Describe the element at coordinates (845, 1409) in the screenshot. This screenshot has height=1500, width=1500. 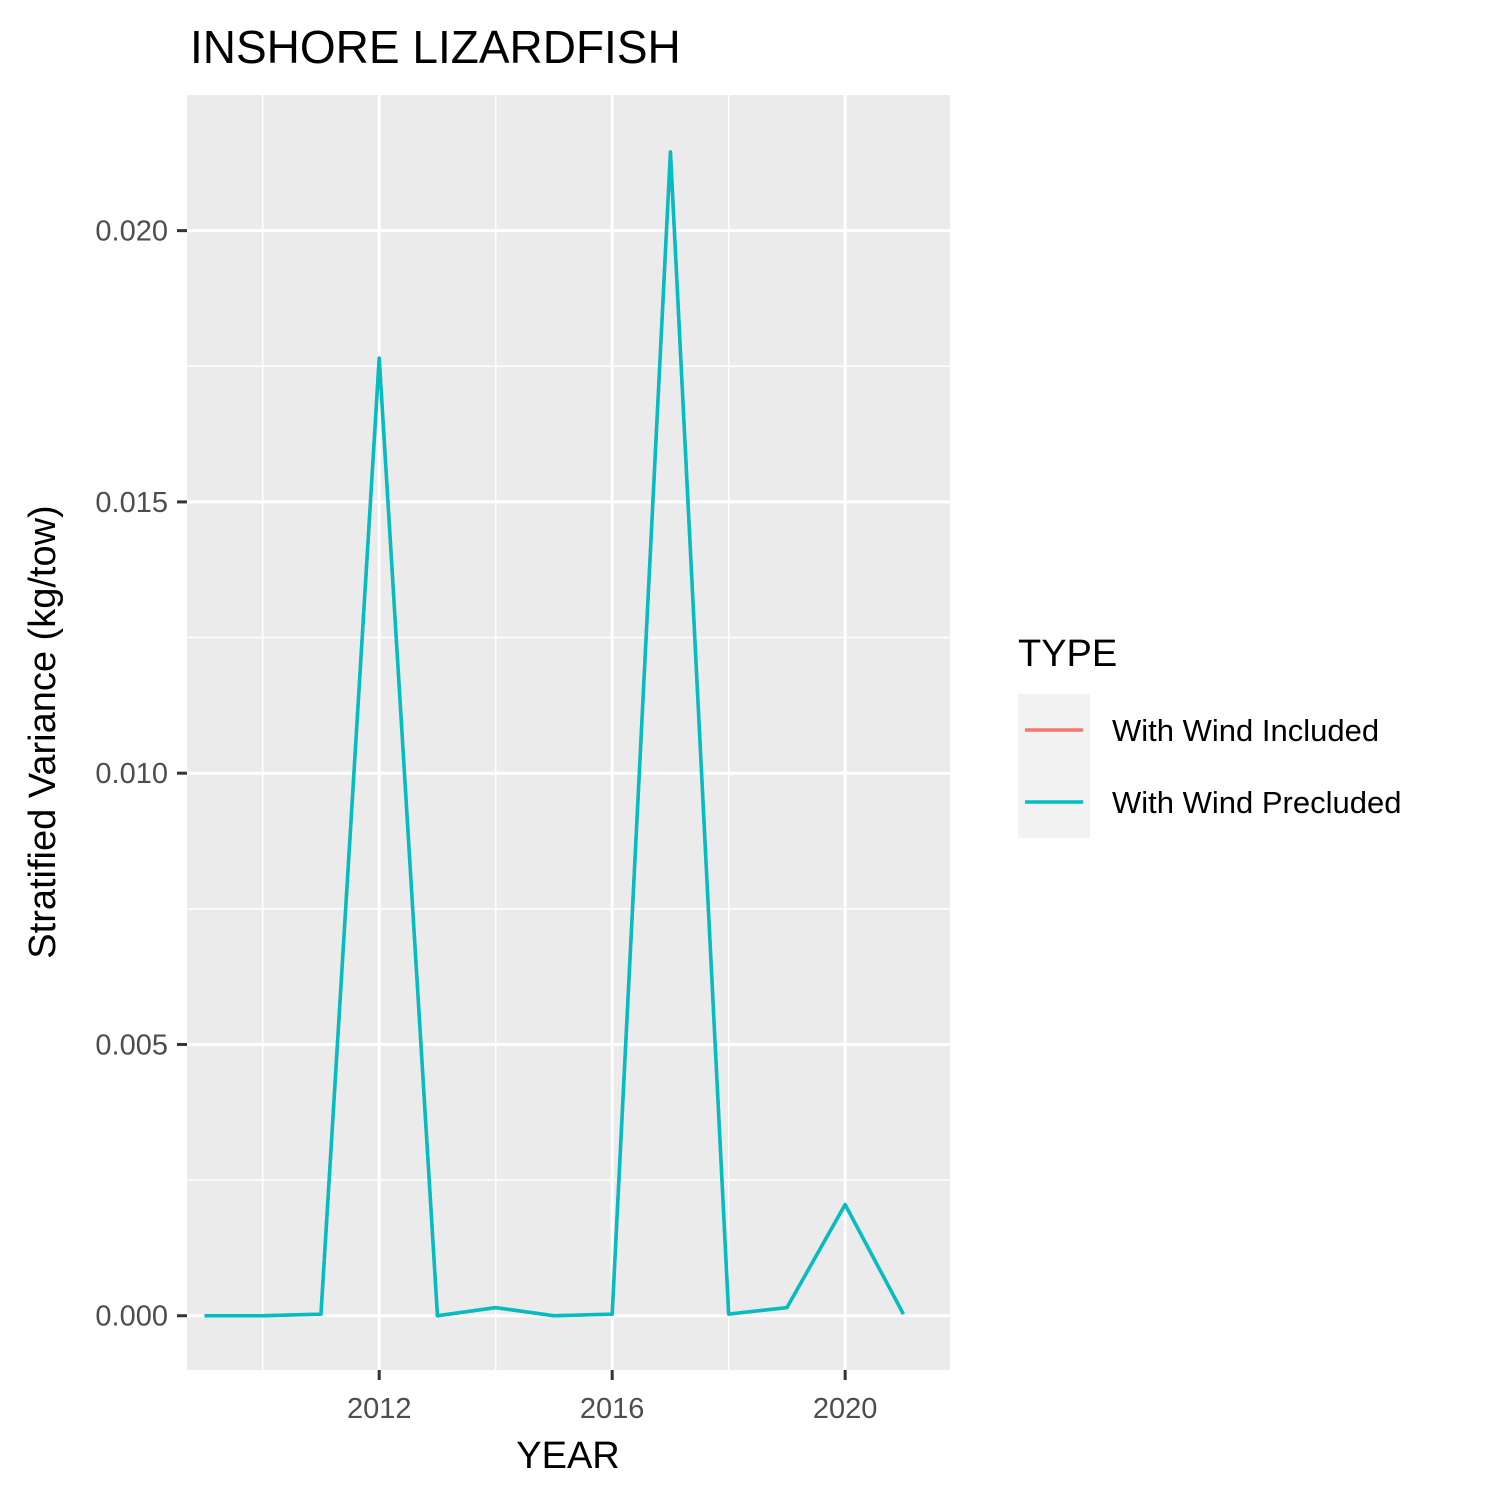
I see `x-tick-label: 2020` at that location.